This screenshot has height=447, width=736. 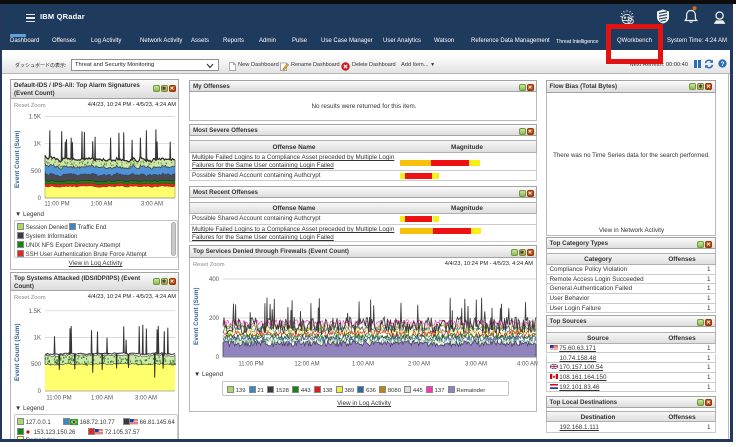 What do you see at coordinates (306, 365) in the screenshot?
I see `svg-text: 12:00 AM` at bounding box center [306, 365].